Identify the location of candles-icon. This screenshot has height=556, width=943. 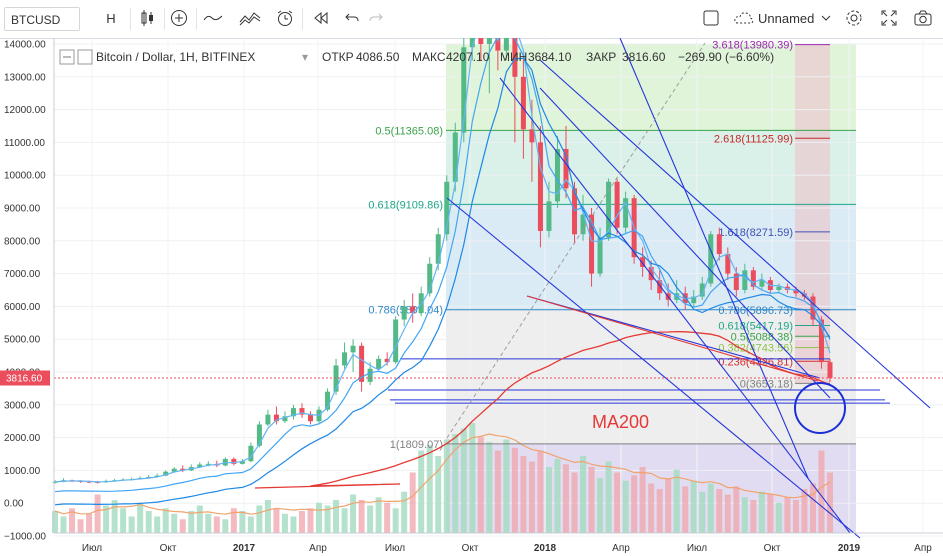
(147, 19).